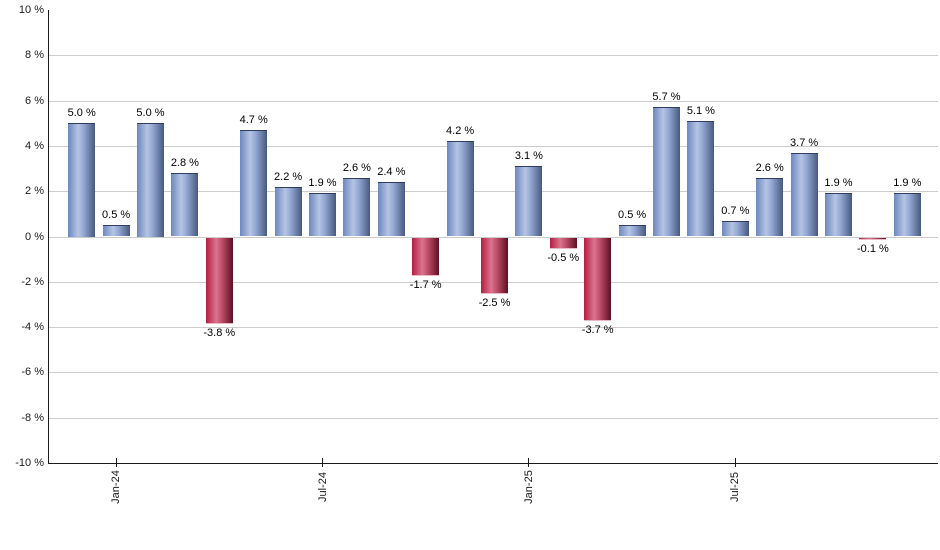 This screenshot has height=550, width=940. Describe the element at coordinates (872, 248) in the screenshot. I see `bar-value-label: -0.1 %` at that location.